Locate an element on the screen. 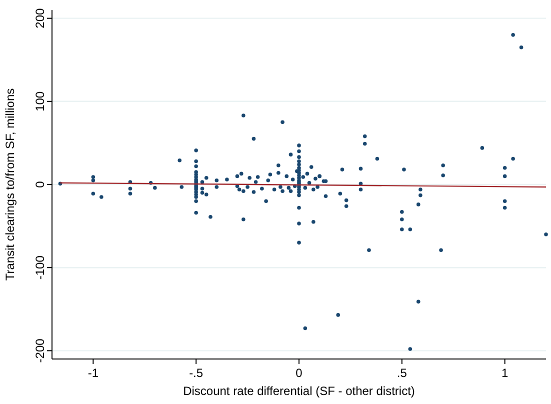  y-tick-label: -100 is located at coordinates (40, 267).